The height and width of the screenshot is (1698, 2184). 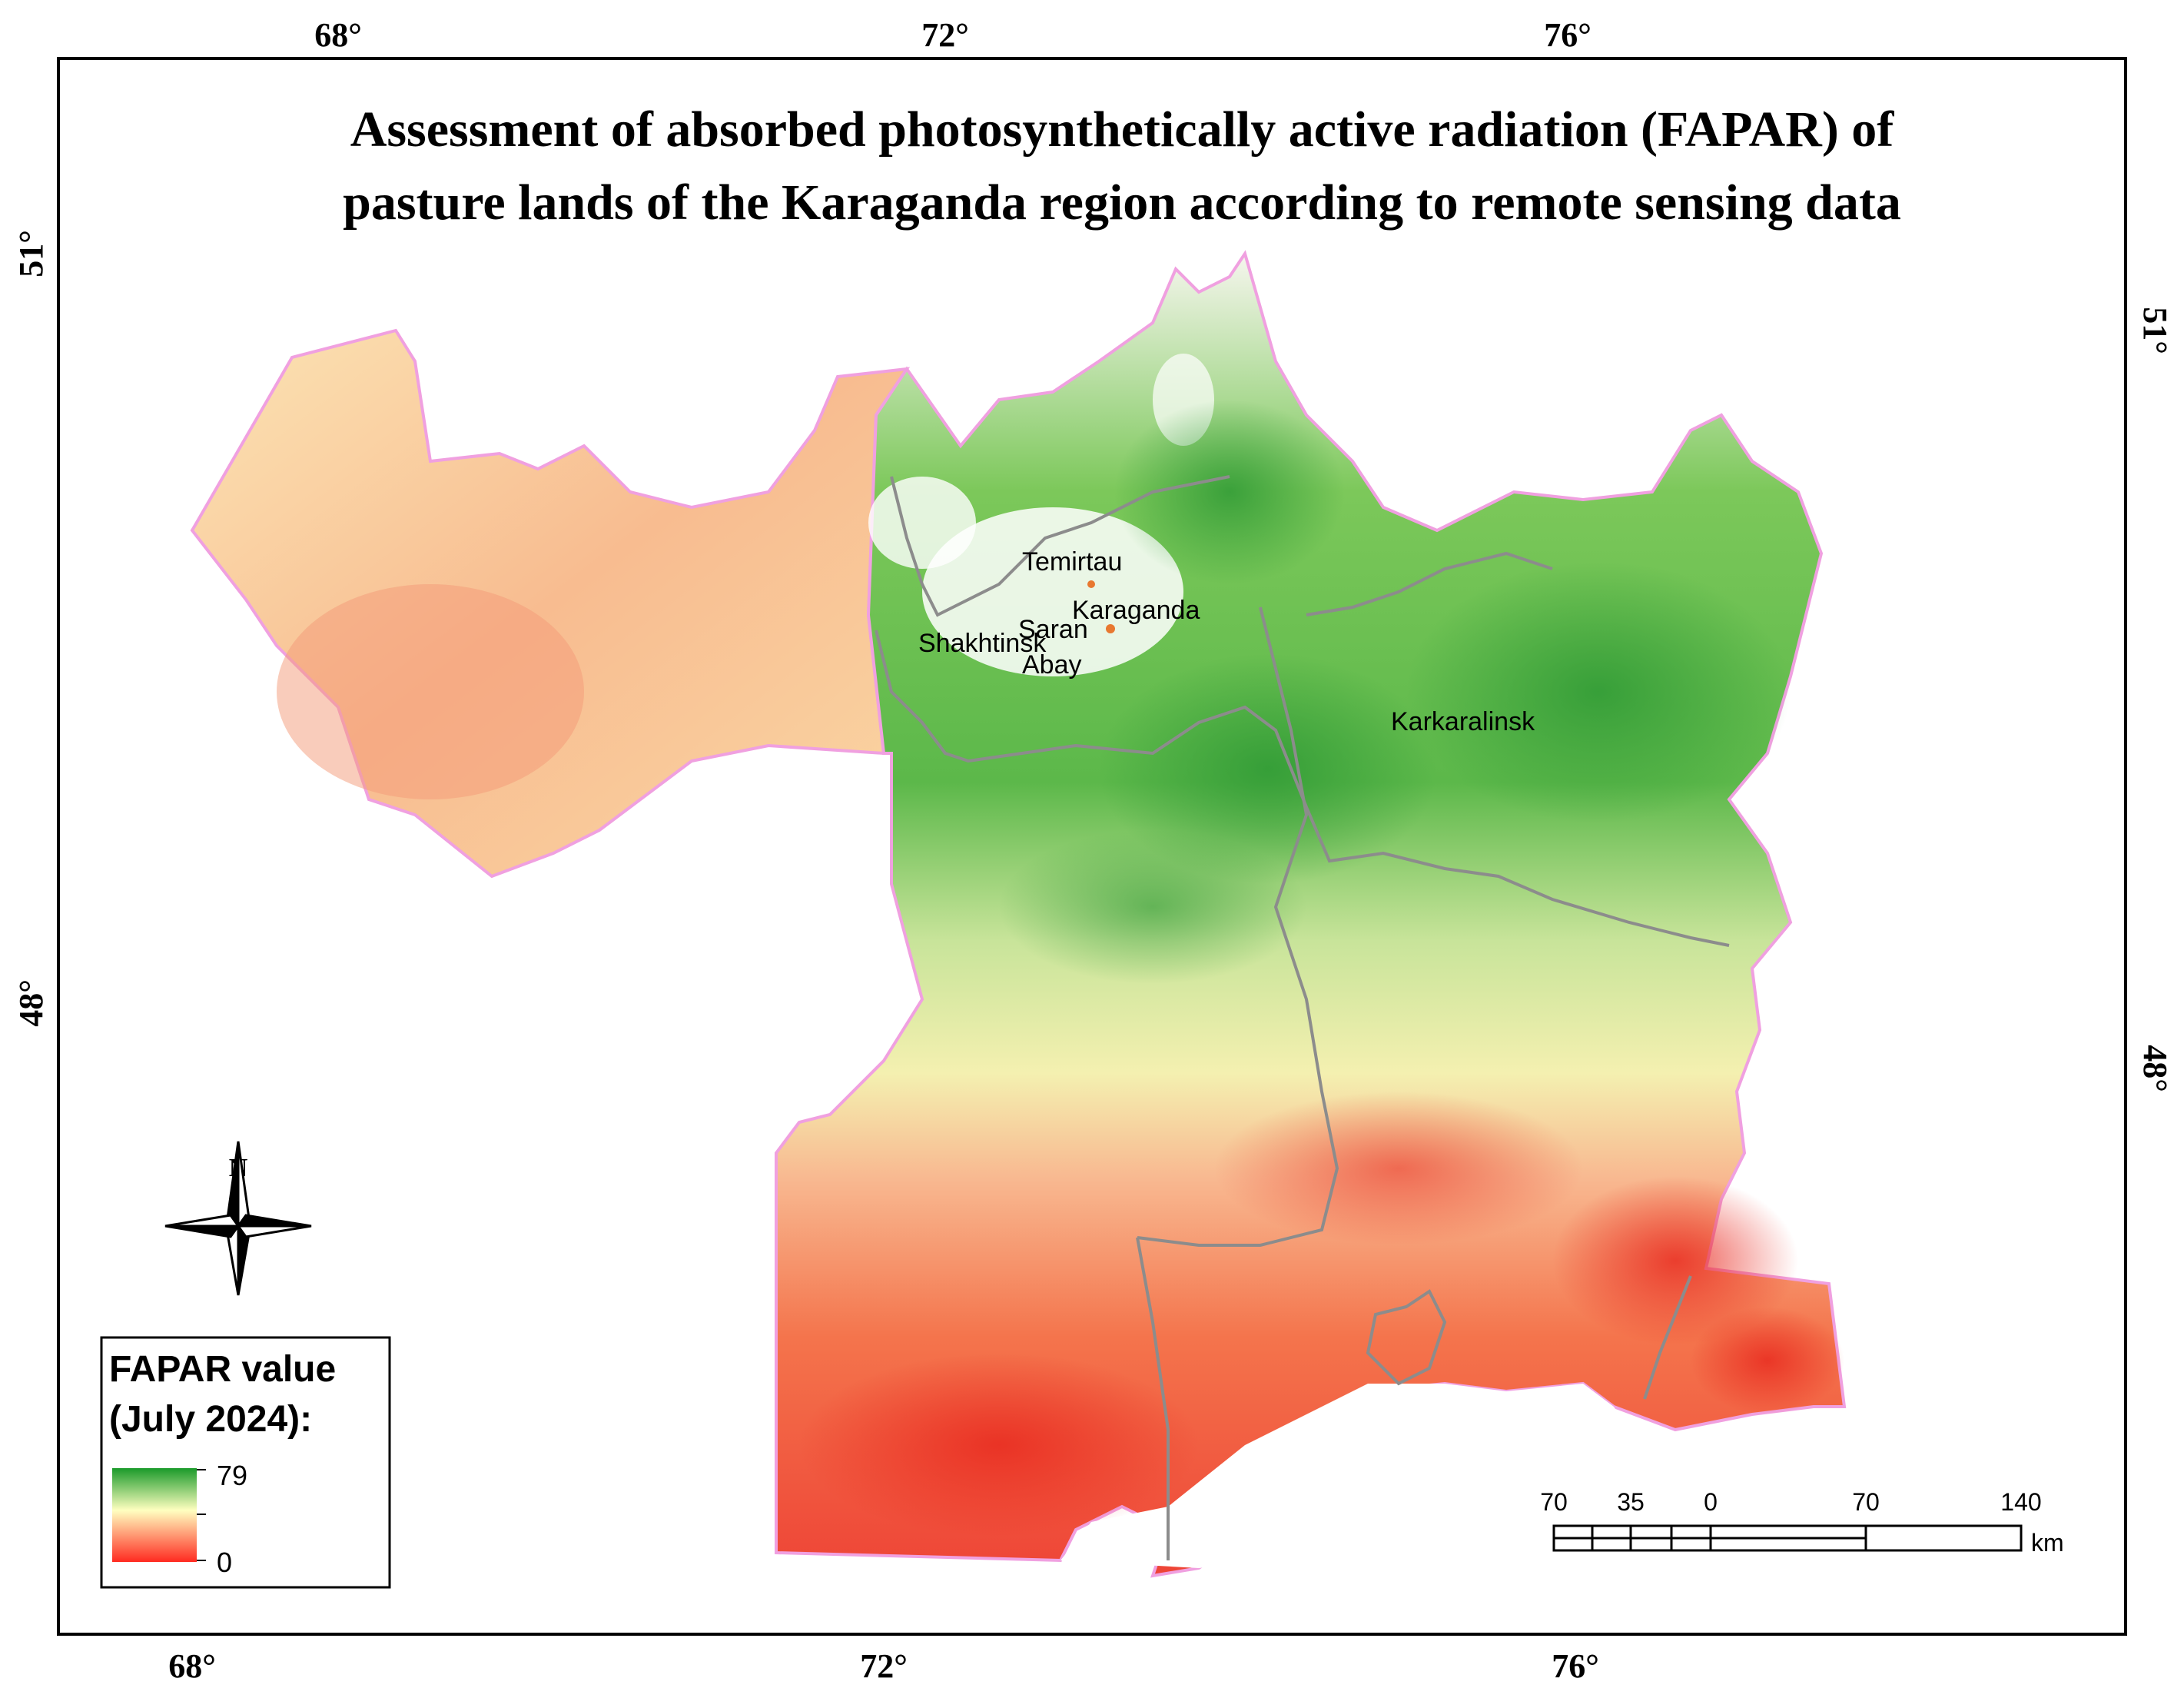 What do you see at coordinates (2020, 1502) in the screenshot?
I see `scale-label-140: 140` at bounding box center [2020, 1502].